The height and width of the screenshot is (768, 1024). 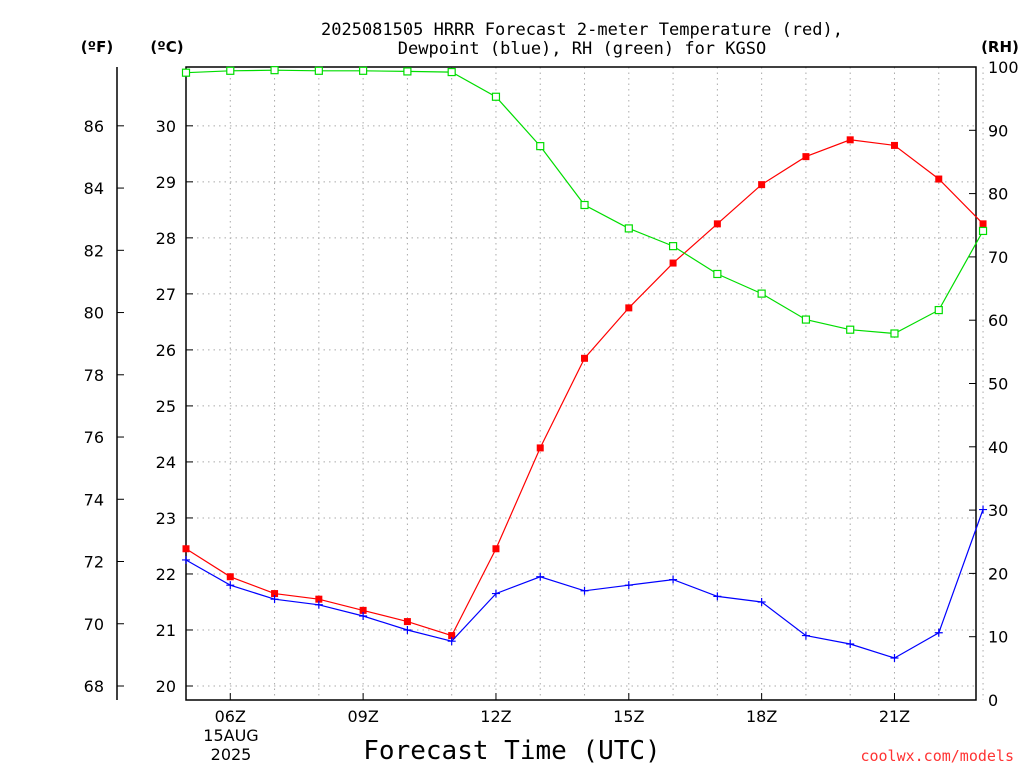 What do you see at coordinates (166, 518) in the screenshot?
I see `celsius-tick-label: 23` at bounding box center [166, 518].